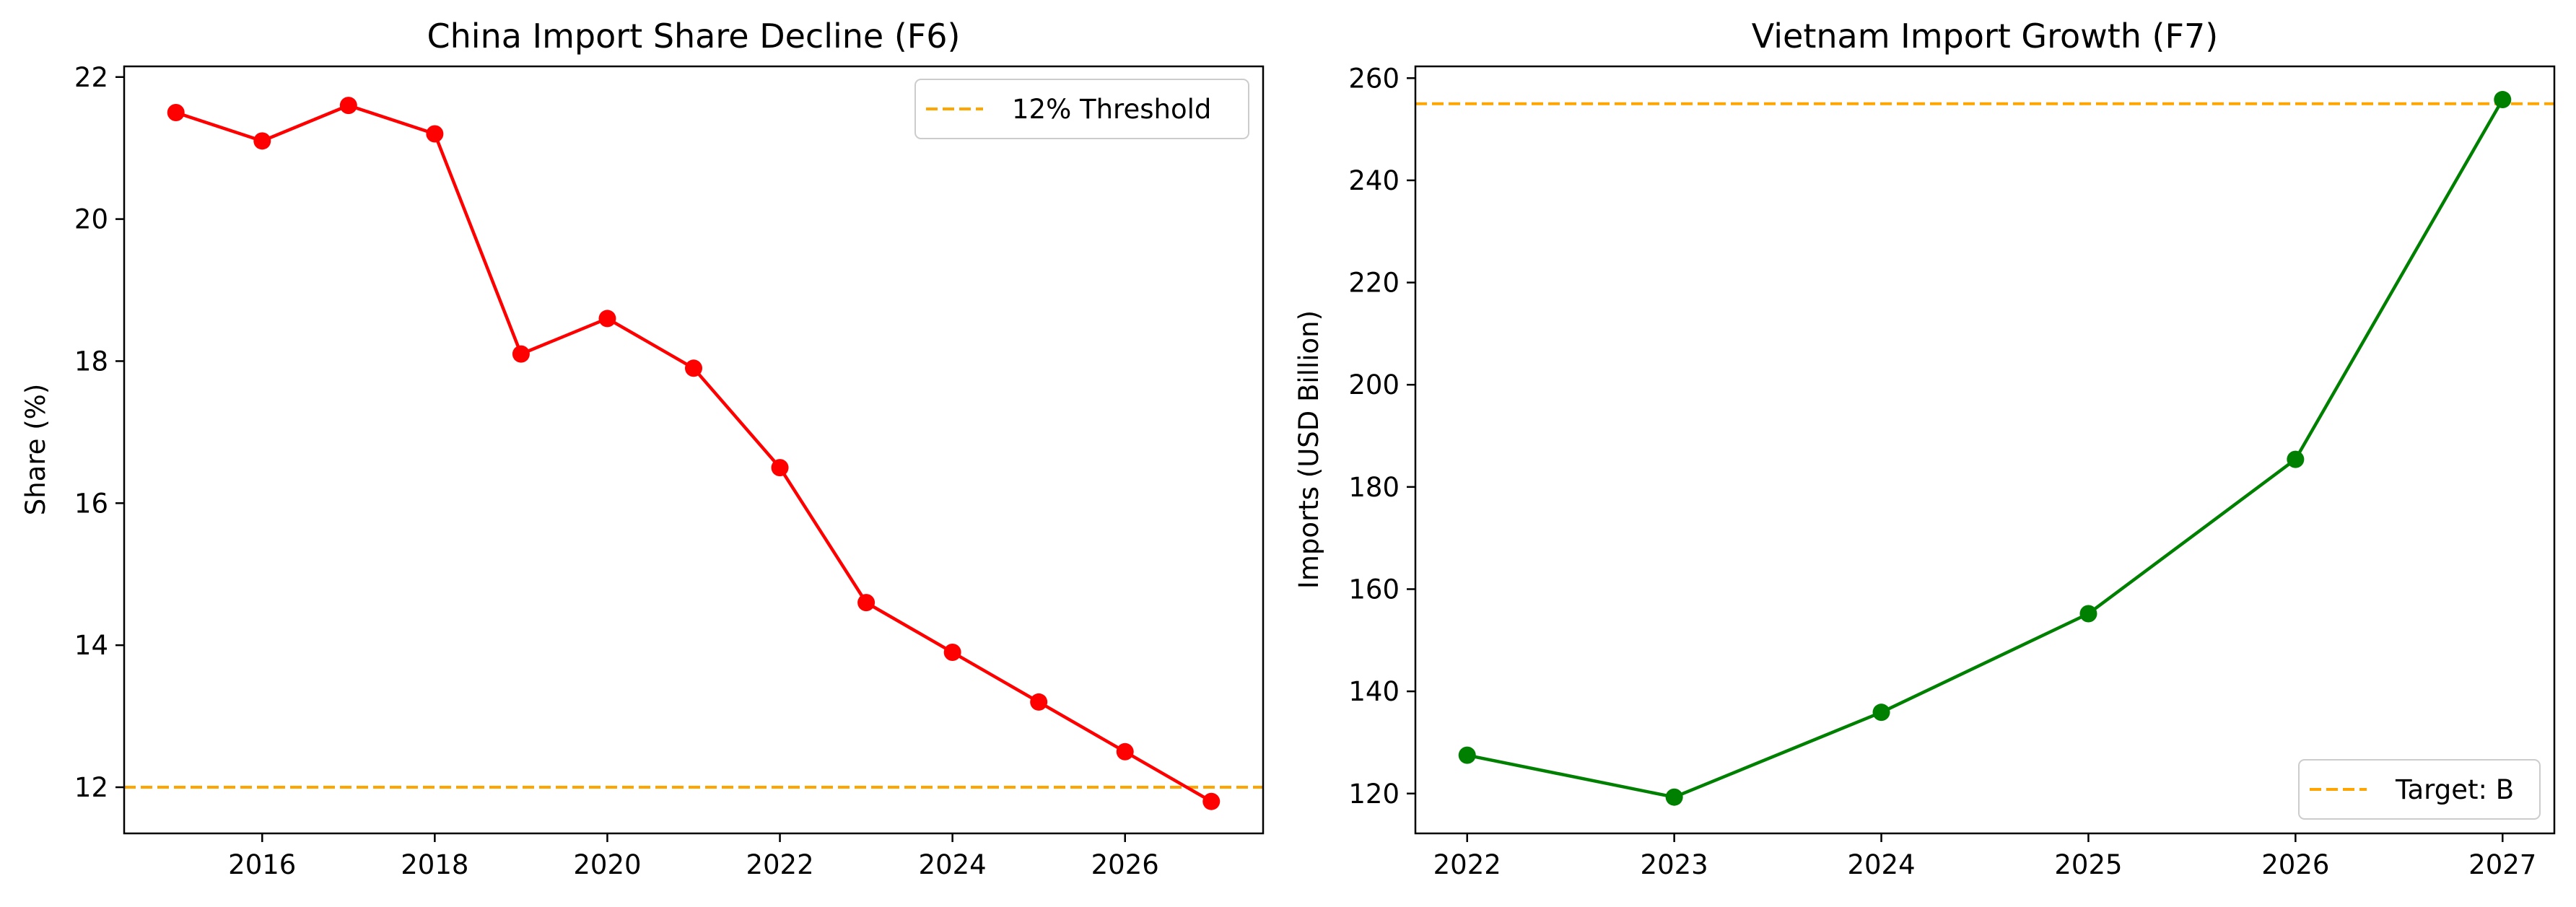 The image size is (2576, 907). What do you see at coordinates (1374, 384) in the screenshot?
I see `y-tick-label: 200` at bounding box center [1374, 384].